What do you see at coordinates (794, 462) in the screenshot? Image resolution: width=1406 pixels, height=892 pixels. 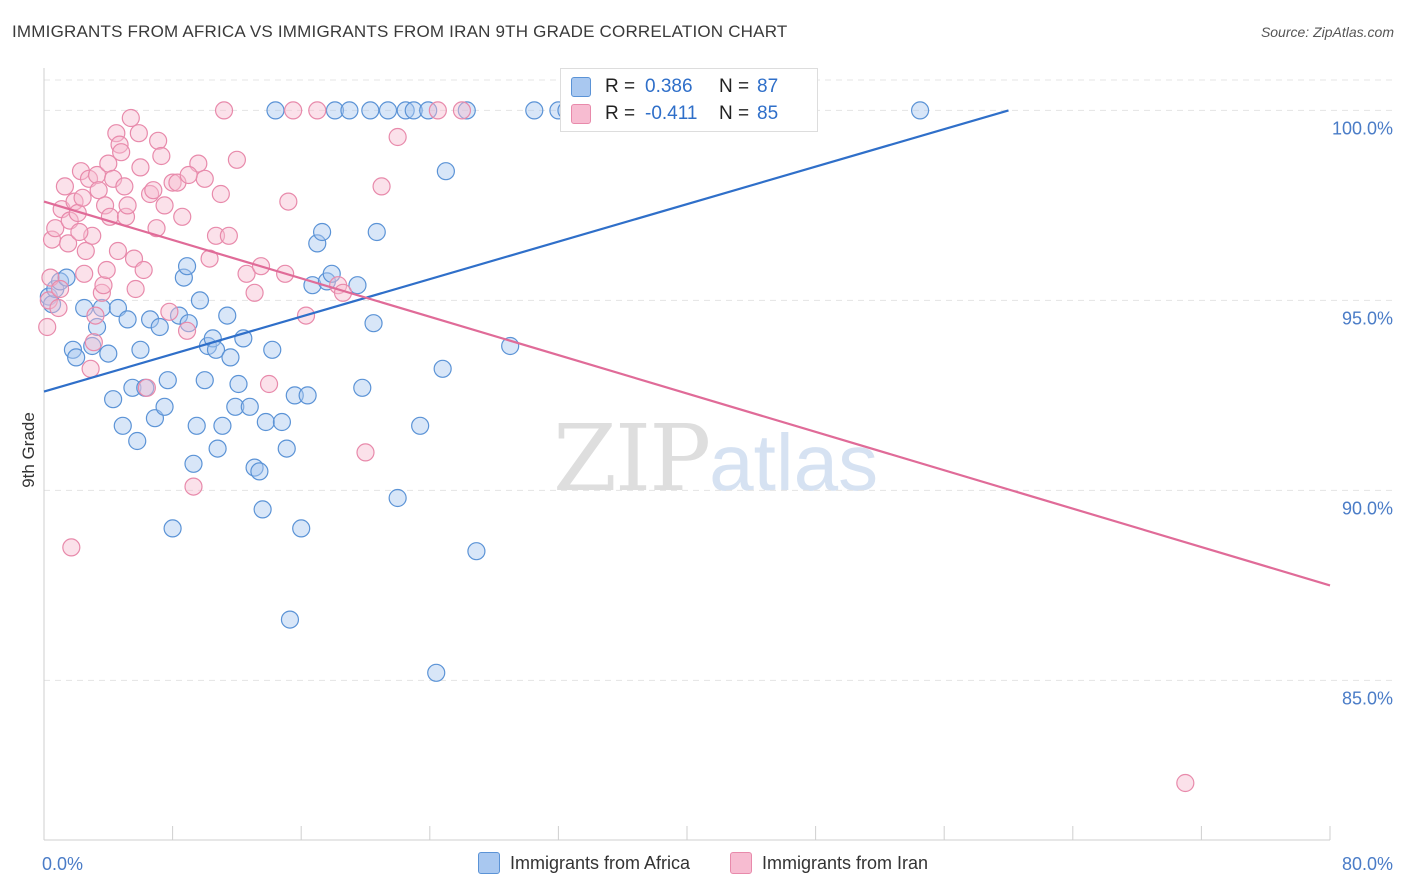 I see `watermark-atlas: atlas` at bounding box center [794, 462].